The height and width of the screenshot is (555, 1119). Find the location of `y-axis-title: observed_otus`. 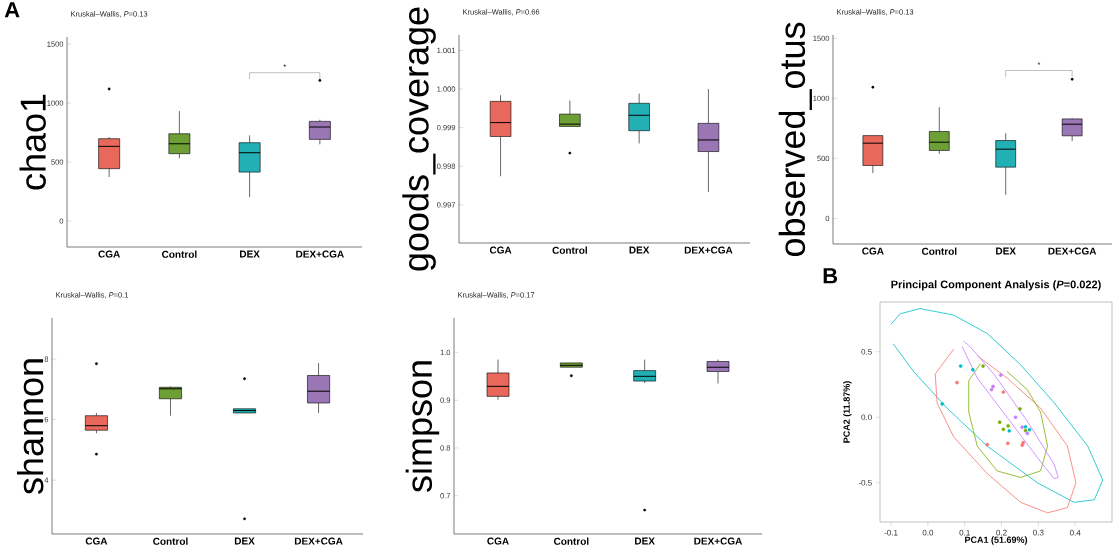

y-axis-title: observed_otus is located at coordinates (795, 139).